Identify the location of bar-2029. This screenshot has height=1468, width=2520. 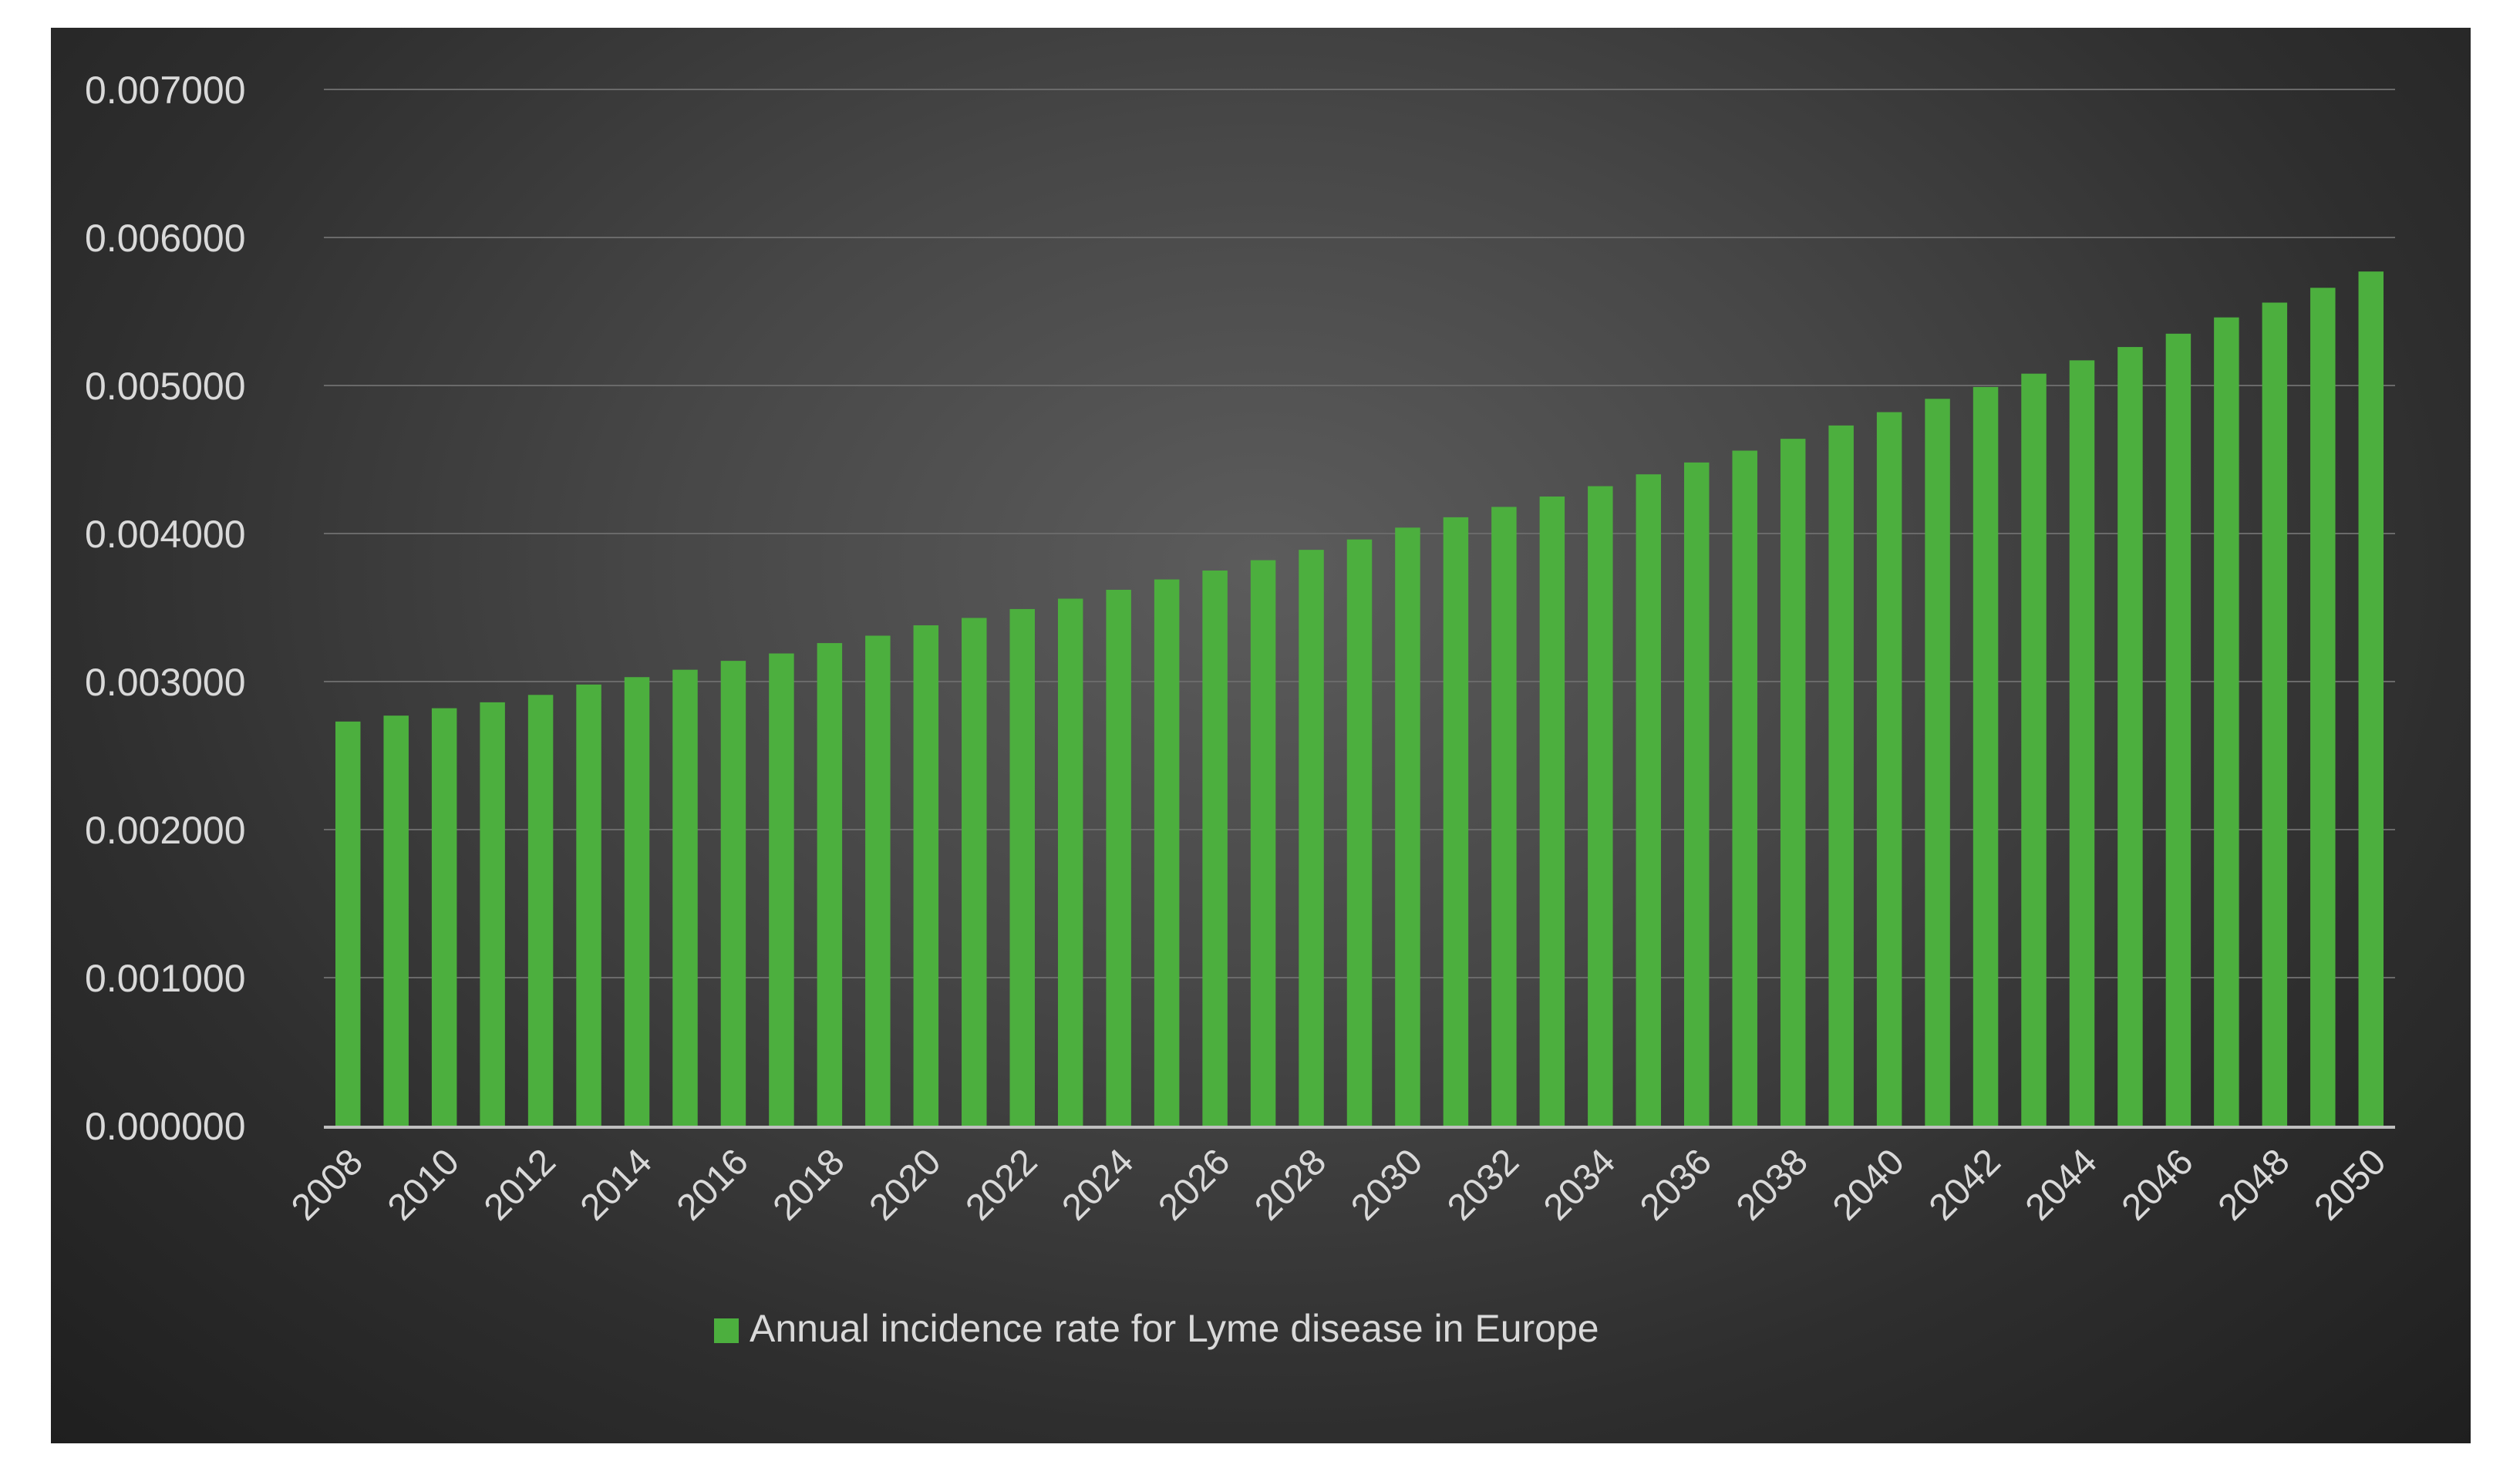
(1360, 832).